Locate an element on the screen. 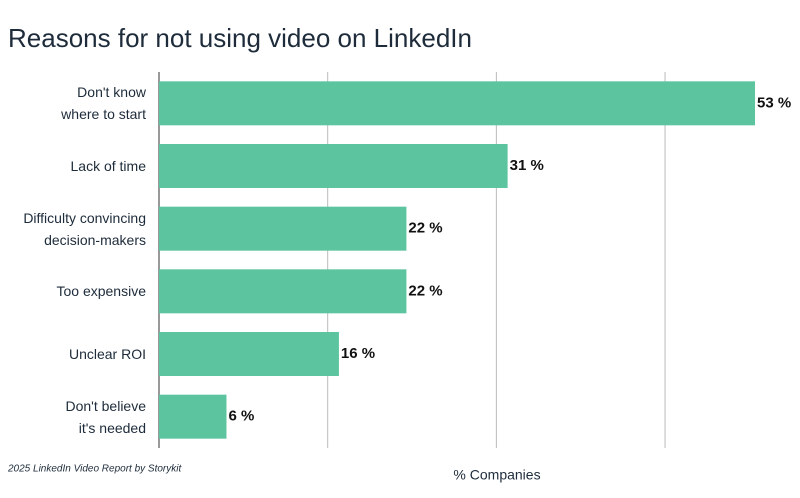 The image size is (800, 498). y-tick-label: Don't know where to start is located at coordinates (103, 103).